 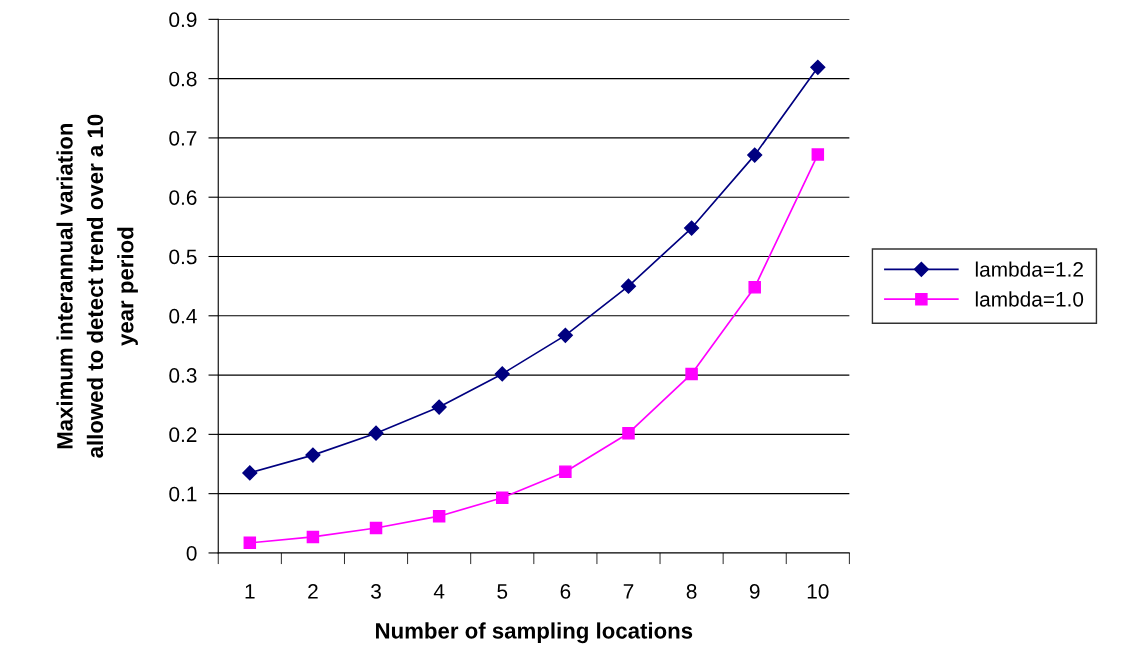 What do you see at coordinates (439, 591) in the screenshot?
I see `x-tick-label: 4` at bounding box center [439, 591].